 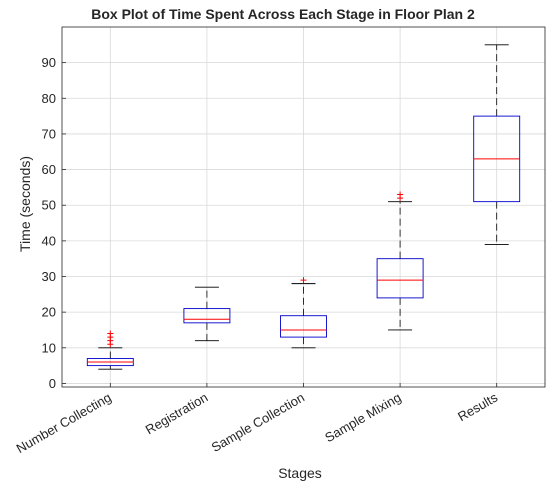 What do you see at coordinates (49, 98) in the screenshot?
I see `y-tick-label: 80` at bounding box center [49, 98].